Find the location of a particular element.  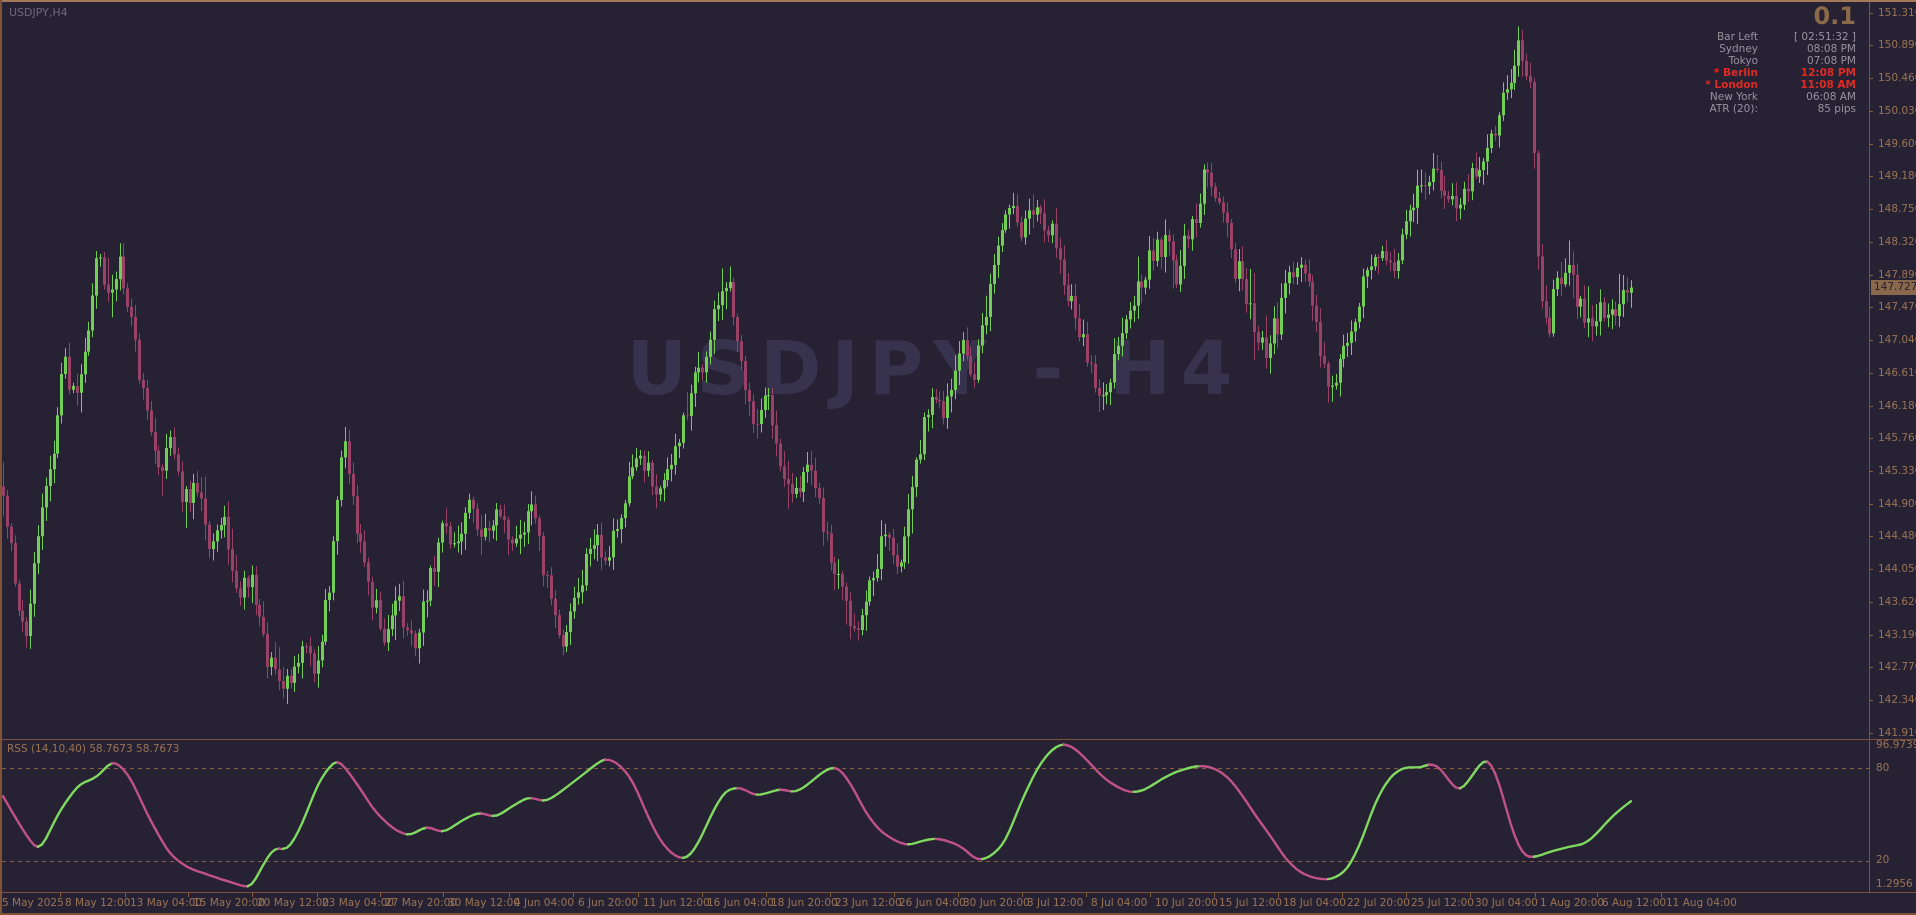

clock-row-label: * London is located at coordinates (1731, 85).